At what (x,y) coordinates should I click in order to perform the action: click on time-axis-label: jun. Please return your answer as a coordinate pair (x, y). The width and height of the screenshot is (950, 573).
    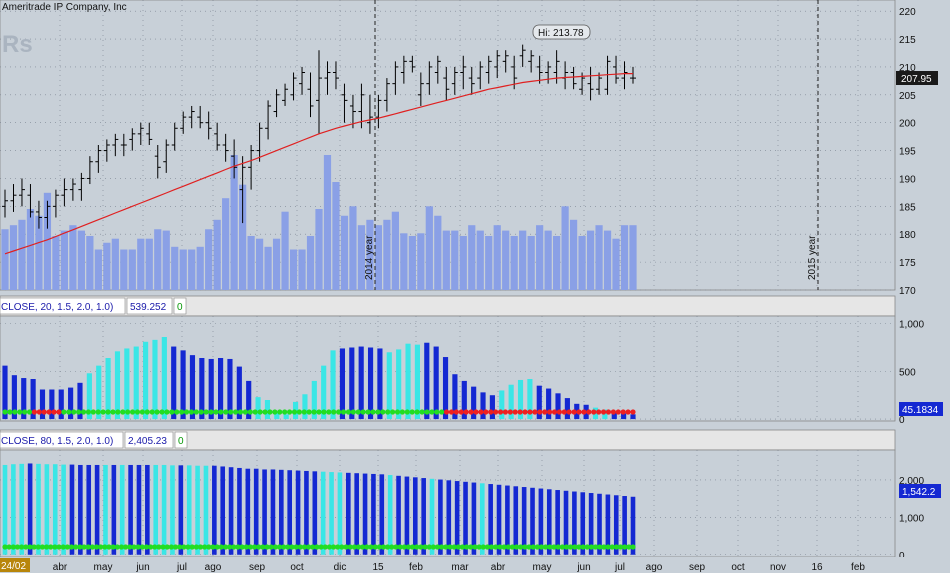
    Looking at the image, I should click on (583, 567).